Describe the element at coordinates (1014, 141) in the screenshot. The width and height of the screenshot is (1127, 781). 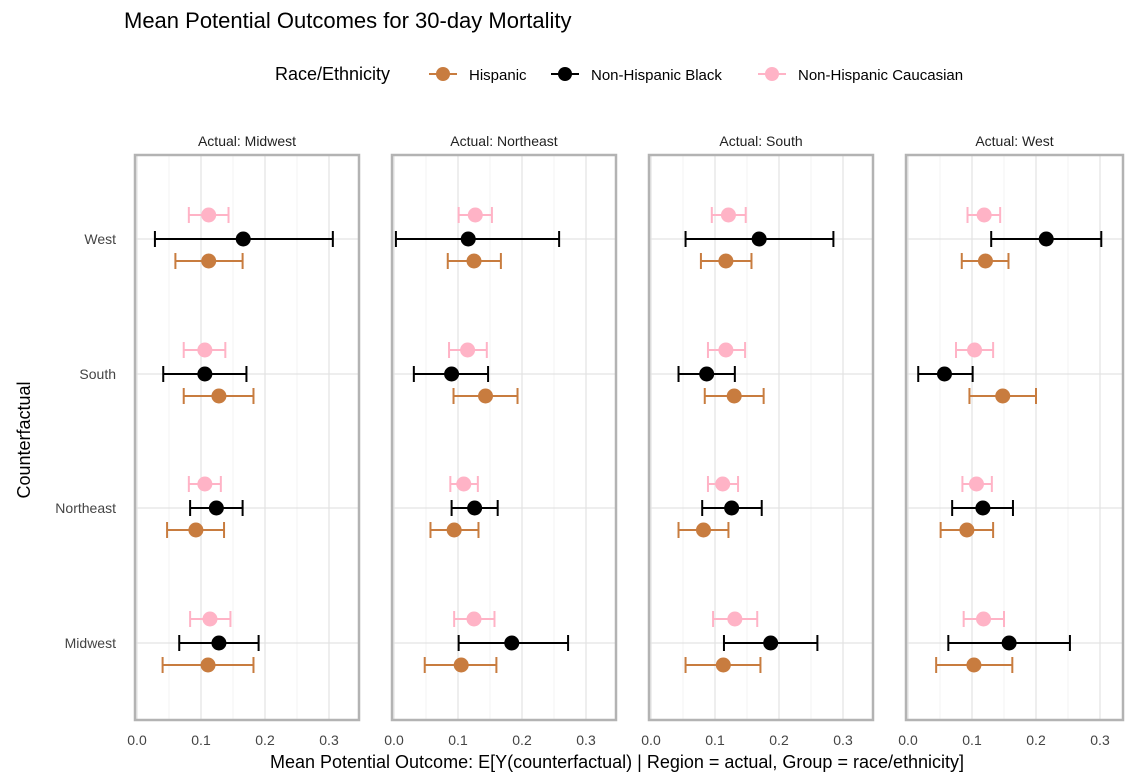
I see `facet-label: Actual: West` at that location.